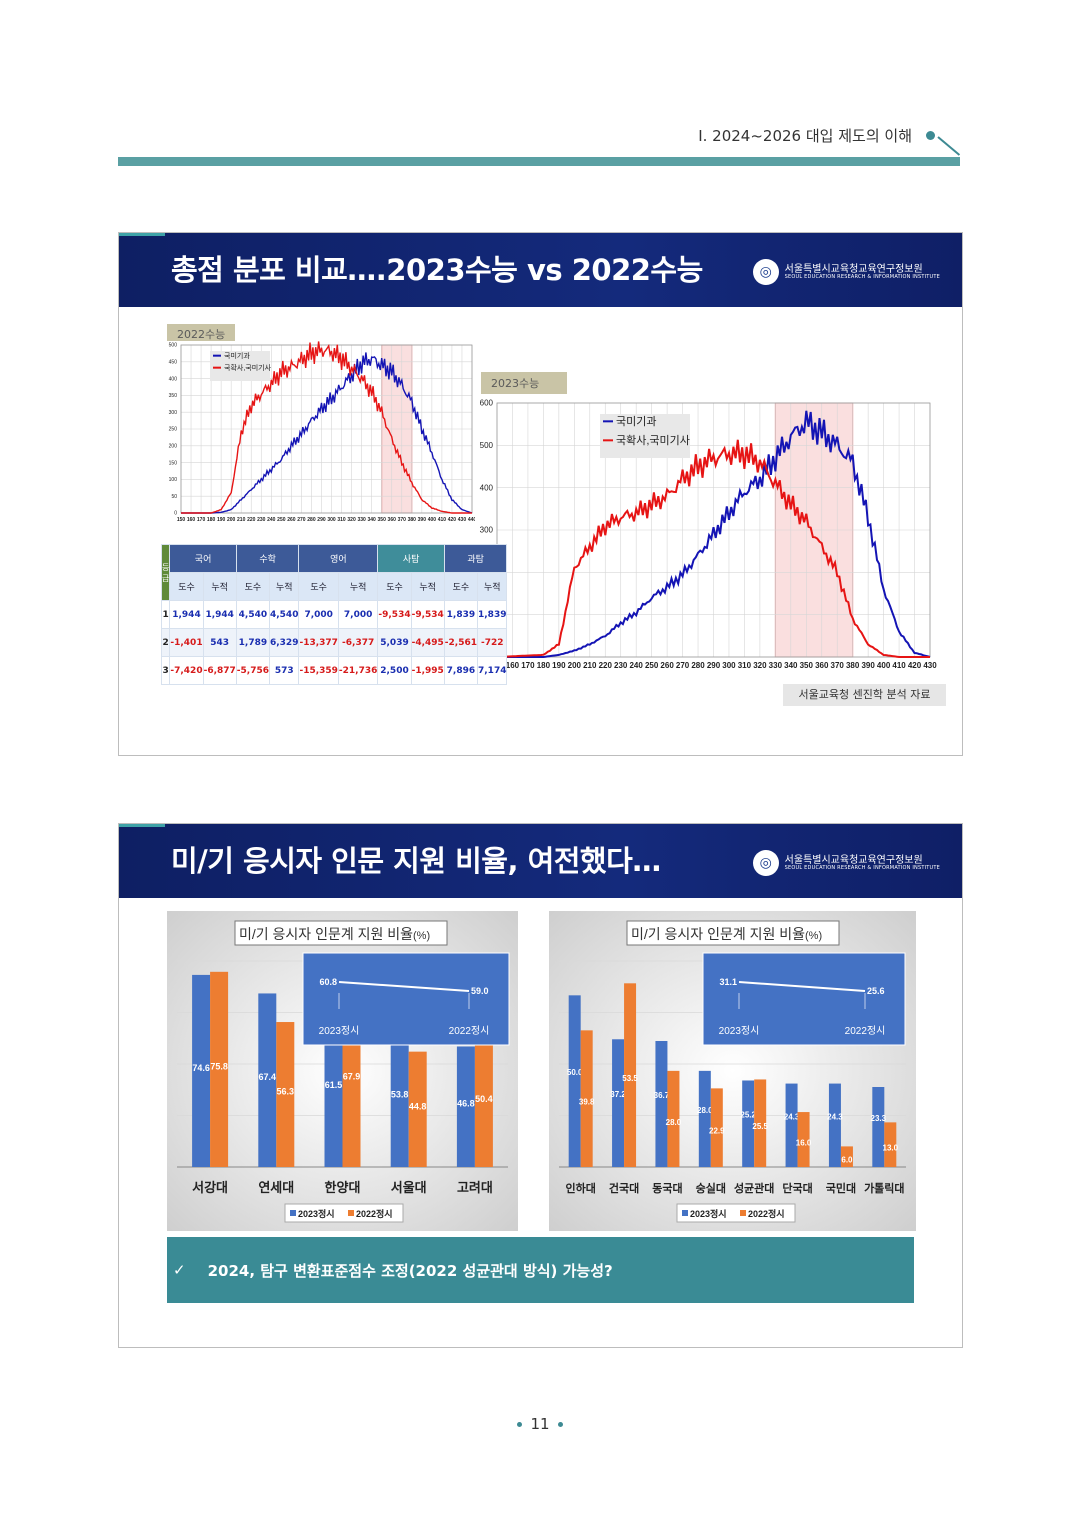  Describe the element at coordinates (884, 1188) in the screenshot. I see `category-label: 가톨릭대` at that location.